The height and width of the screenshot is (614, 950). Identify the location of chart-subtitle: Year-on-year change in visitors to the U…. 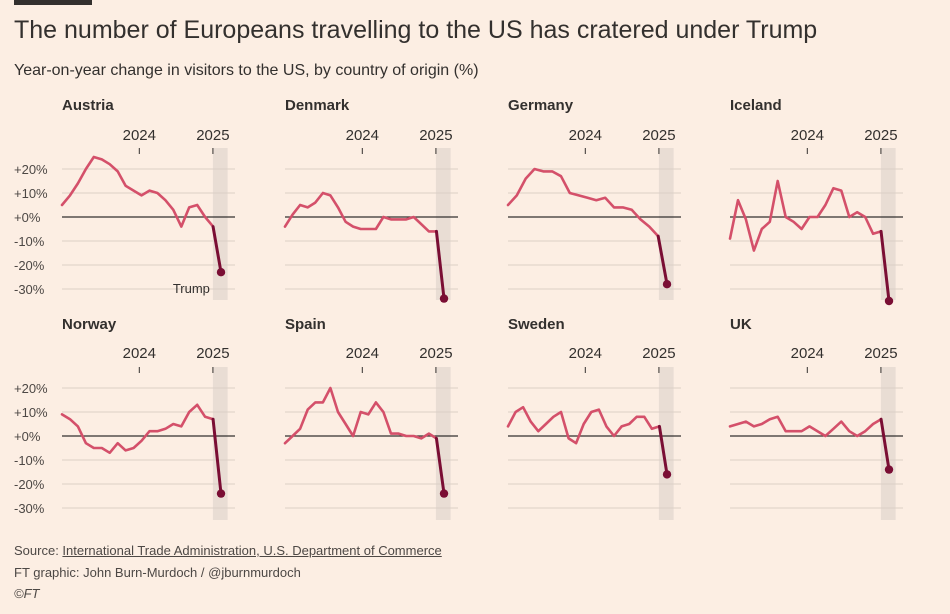
(246, 70).